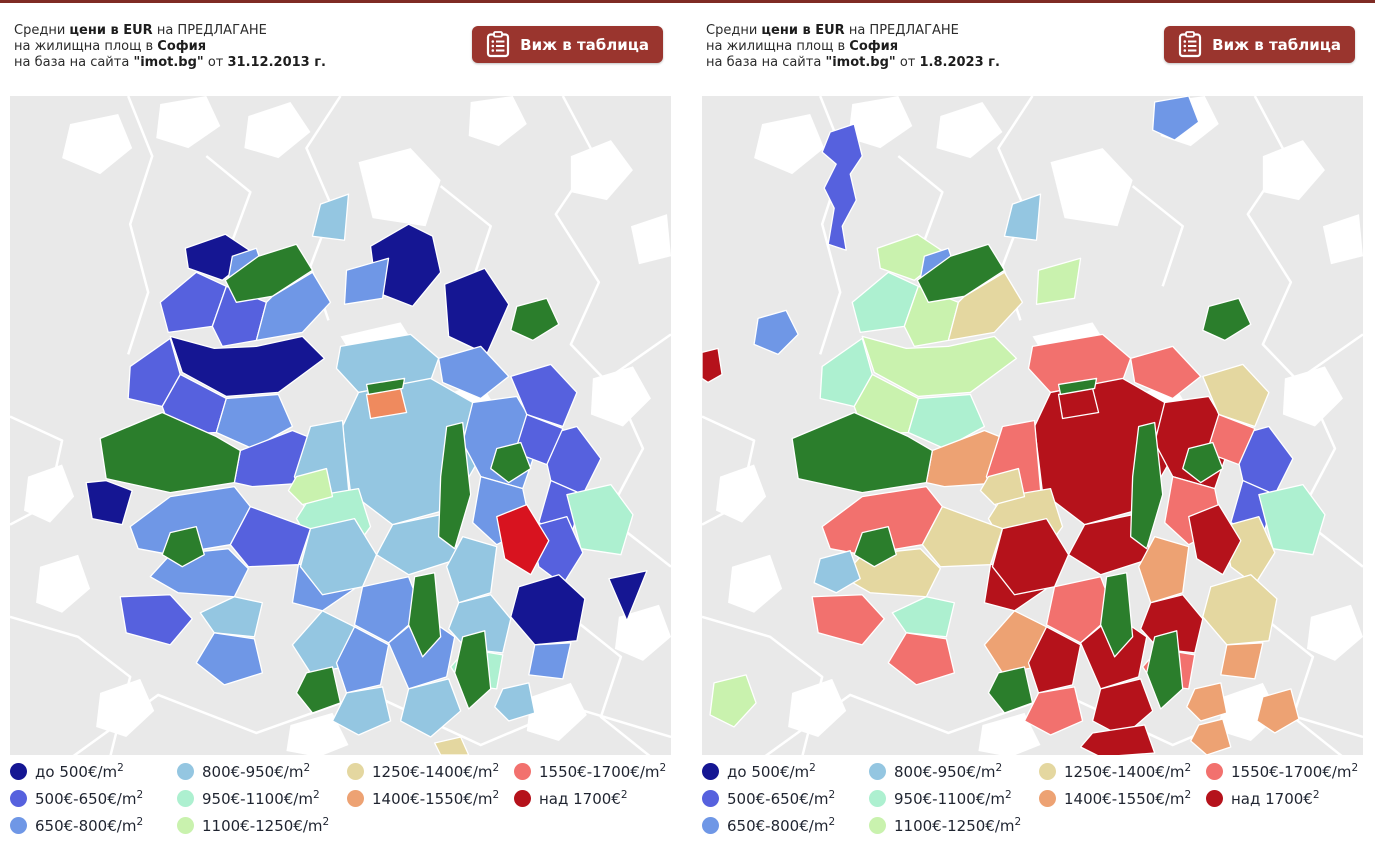 Image resolution: width=1375 pixels, height=858 pixels. Describe the element at coordinates (256, 771) in the screenshot. I see `legend-label: 800€-950€/m2` at that location.